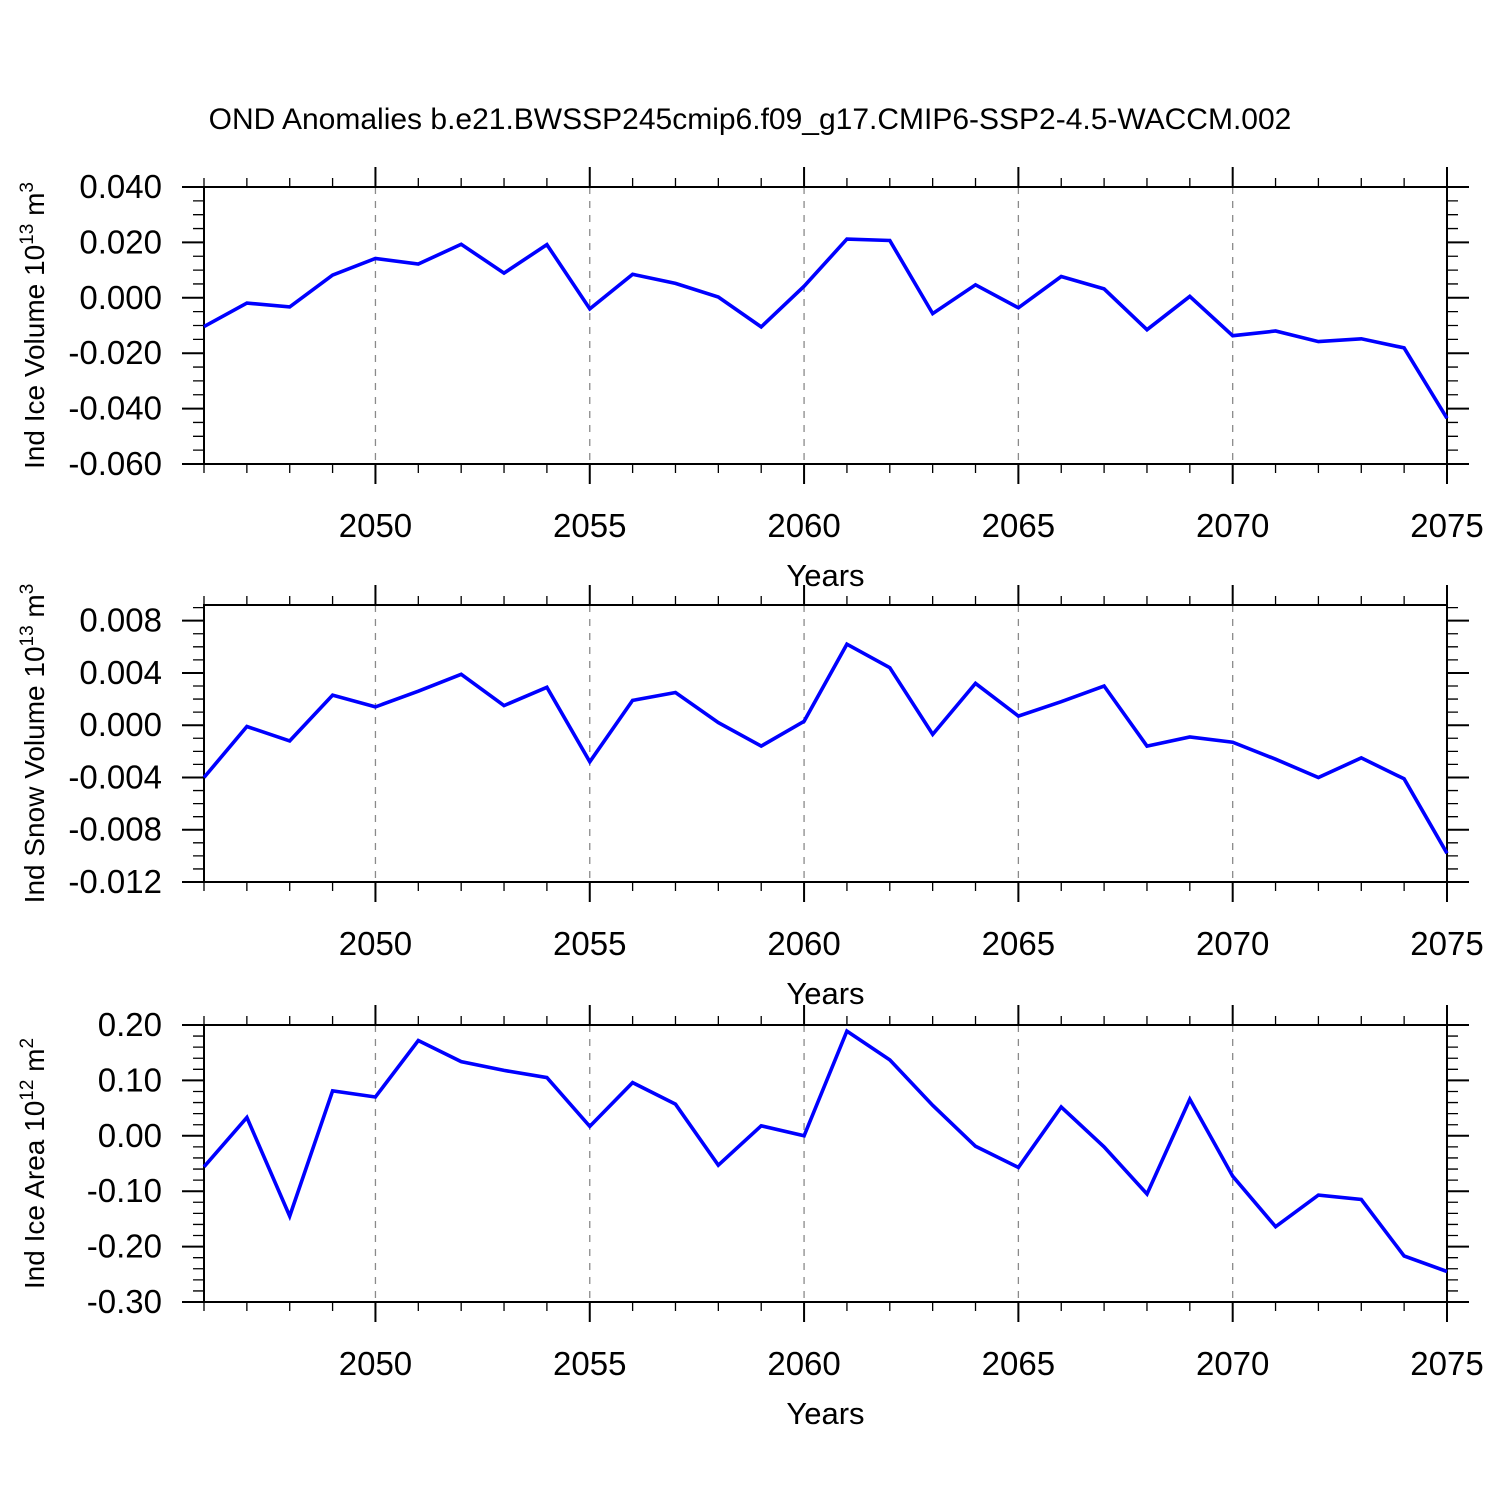 Image resolution: width=1500 pixels, height=1500 pixels. I want to click on y-tick-label: -0.30, so click(124, 1301).